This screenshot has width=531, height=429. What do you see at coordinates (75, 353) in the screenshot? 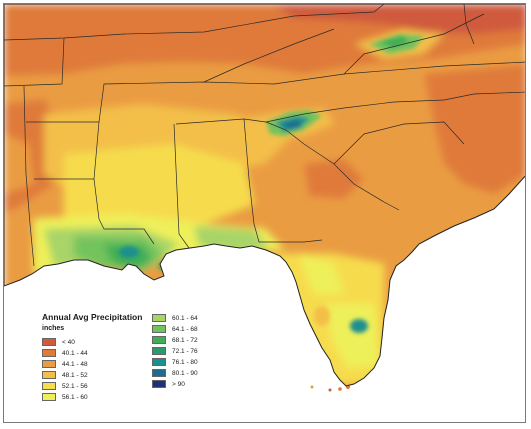
I see `legend-label: 40.1 - 44` at bounding box center [75, 353].